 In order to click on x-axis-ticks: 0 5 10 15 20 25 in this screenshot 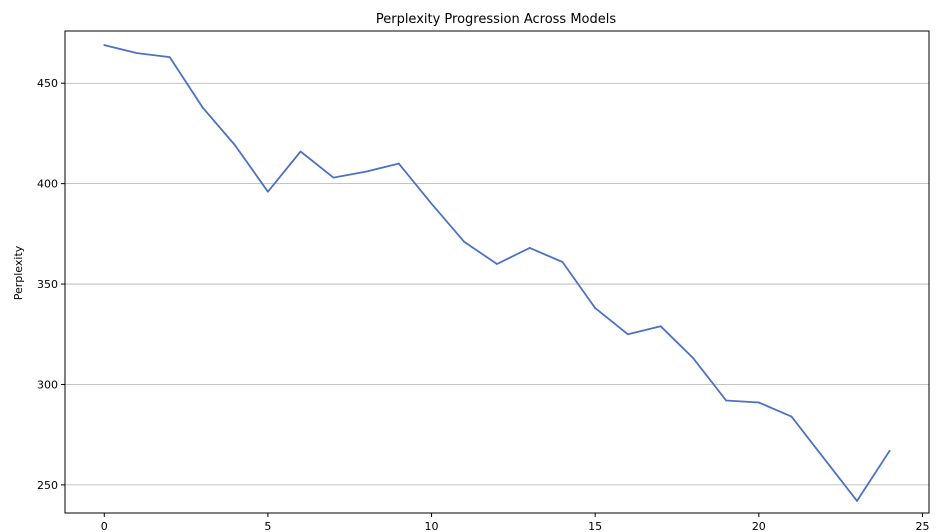, I will do `click(515, 522)`.